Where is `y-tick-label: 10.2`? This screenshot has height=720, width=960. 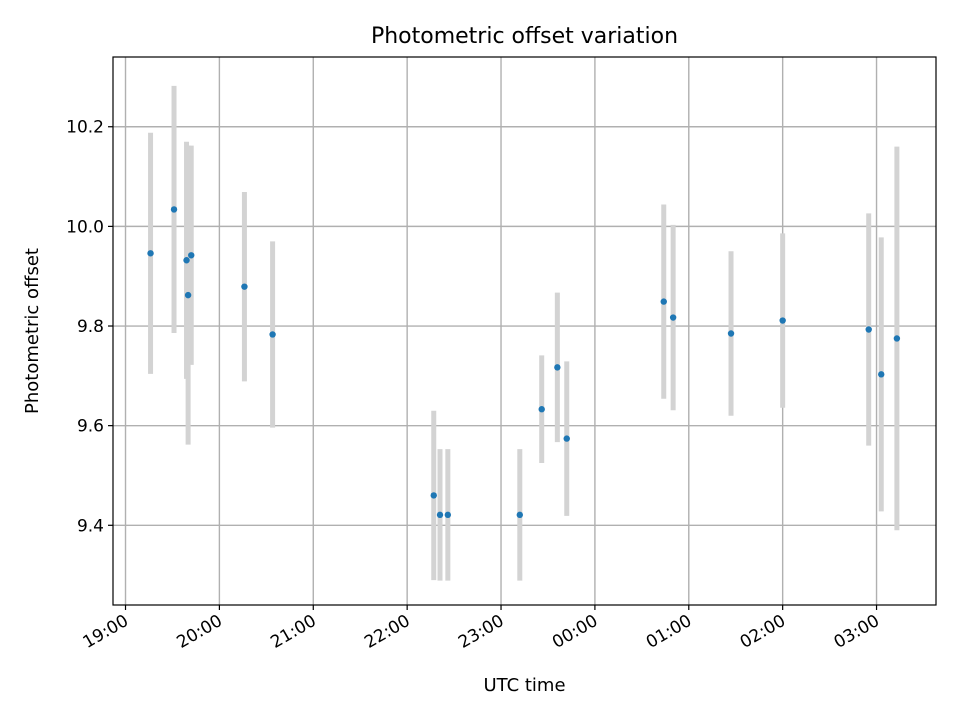
y-tick-label: 10.2 is located at coordinates (85, 128).